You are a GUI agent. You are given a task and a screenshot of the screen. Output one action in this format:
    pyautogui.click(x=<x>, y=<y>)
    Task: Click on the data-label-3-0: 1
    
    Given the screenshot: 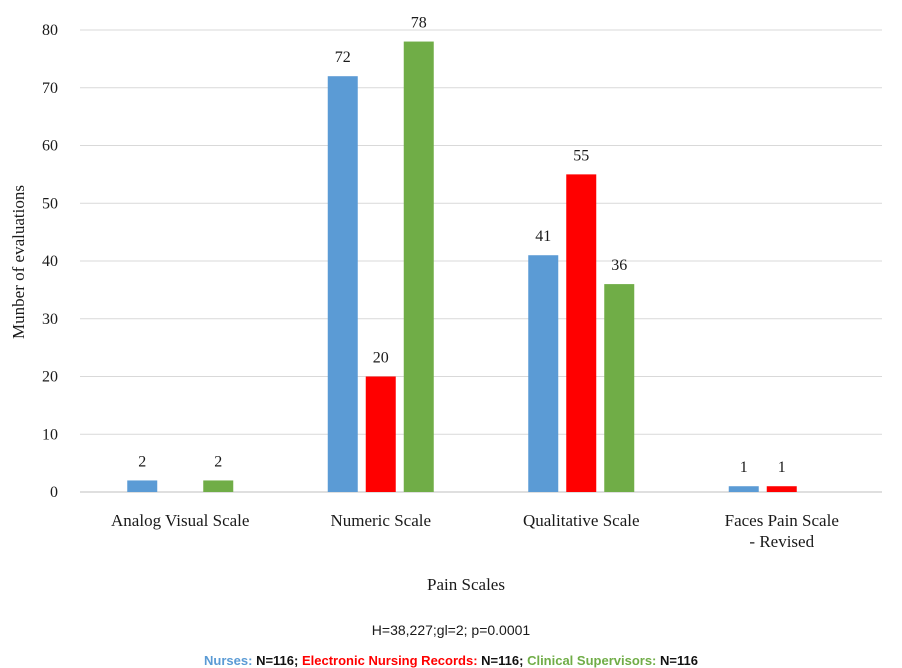 What is the action you would take?
    pyautogui.click(x=744, y=467)
    